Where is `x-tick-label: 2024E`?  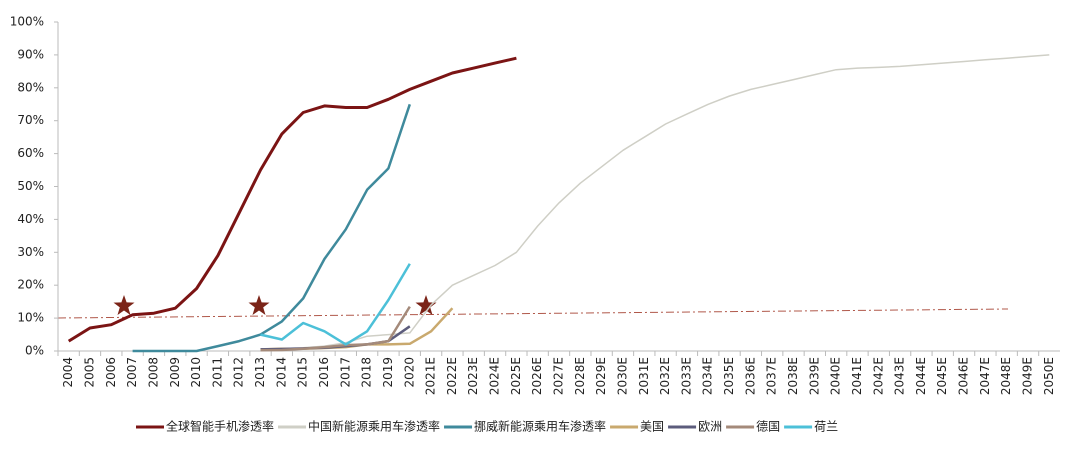
x-tick-label: 2024E is located at coordinates (495, 376).